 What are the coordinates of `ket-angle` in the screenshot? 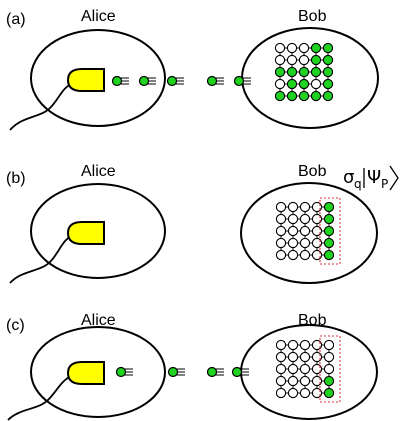 It's located at (394, 178).